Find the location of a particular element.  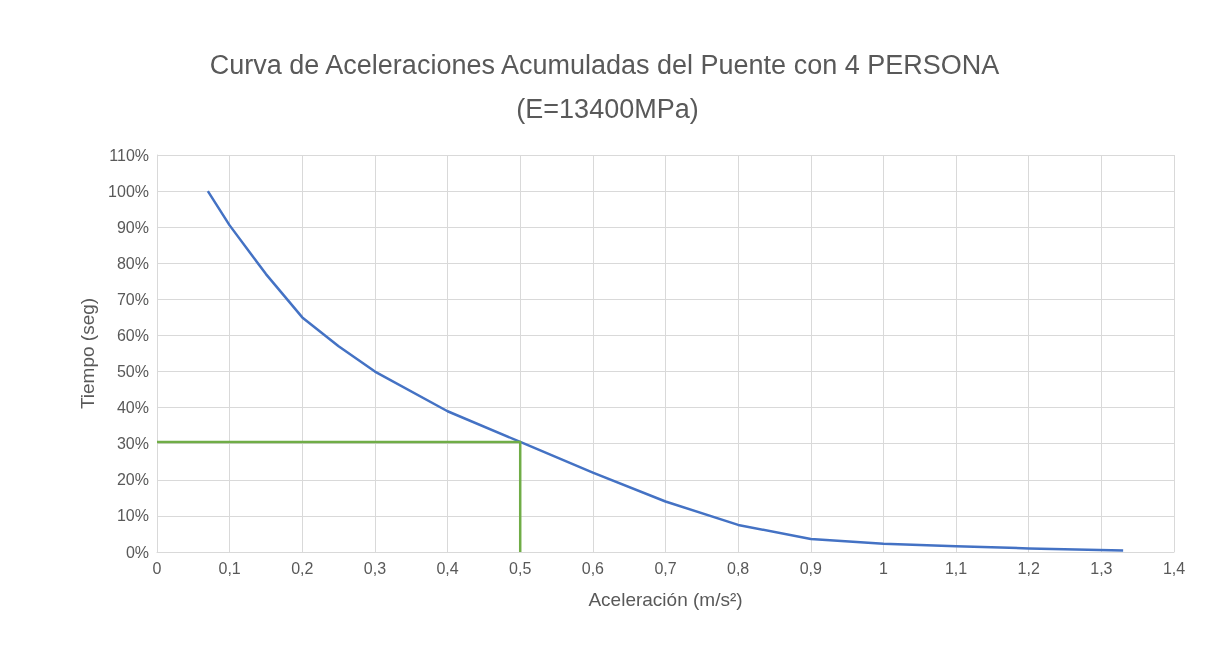

y-tick-label: 10% is located at coordinates (132, 516).